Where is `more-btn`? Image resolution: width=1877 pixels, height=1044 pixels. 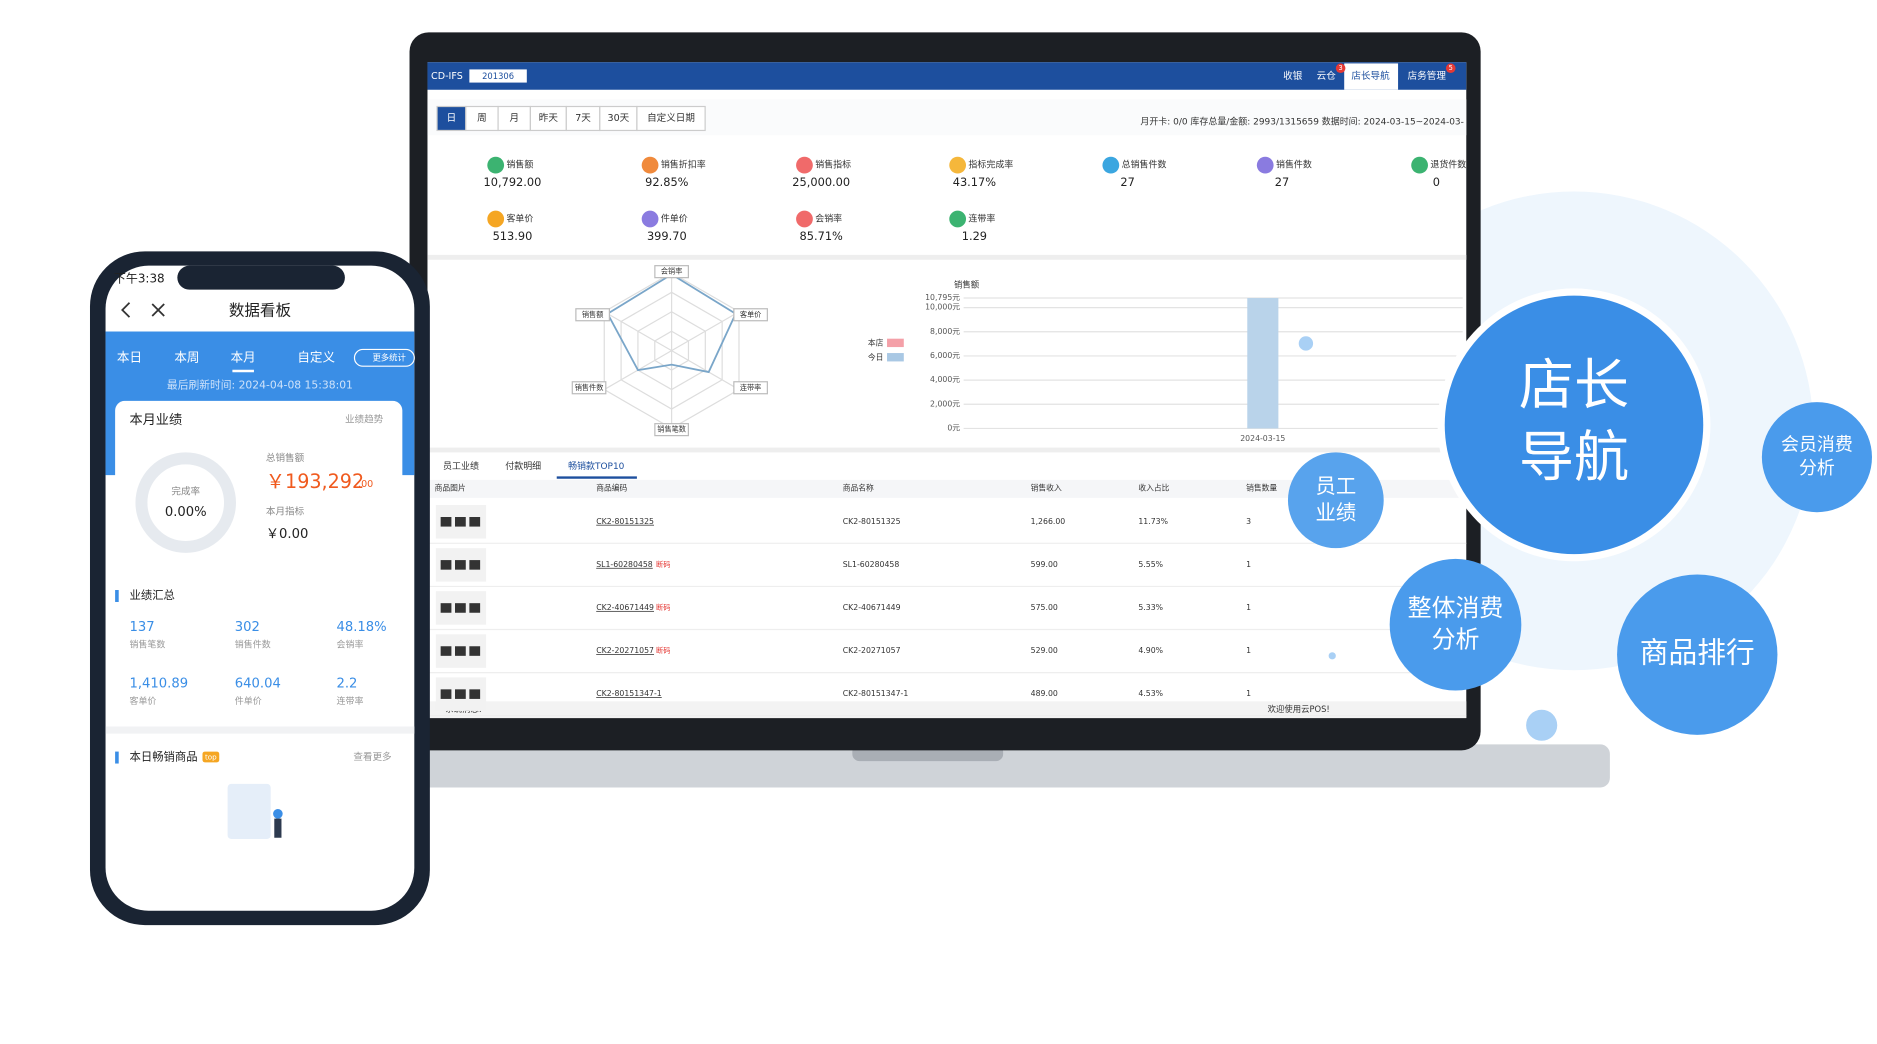
more-btn is located at coordinates (384, 357).